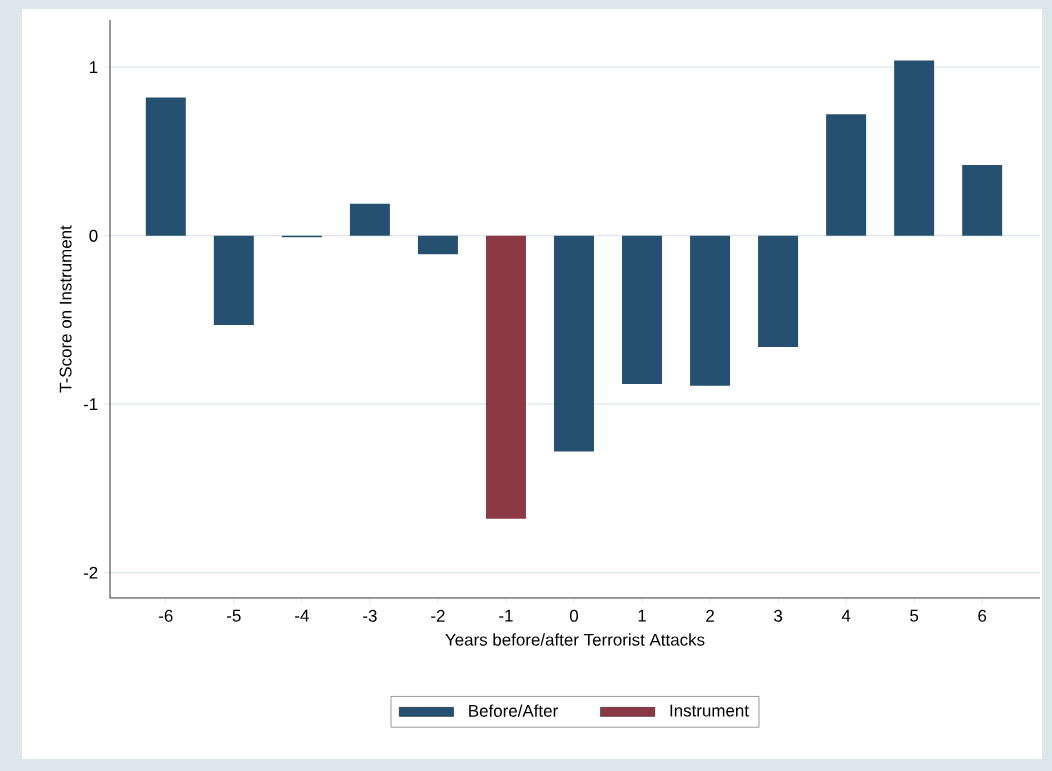 The width and height of the screenshot is (1052, 771). Describe the element at coordinates (575, 639) in the screenshot. I see `x-axis-title: Years before/after Terrorist Attacks` at that location.